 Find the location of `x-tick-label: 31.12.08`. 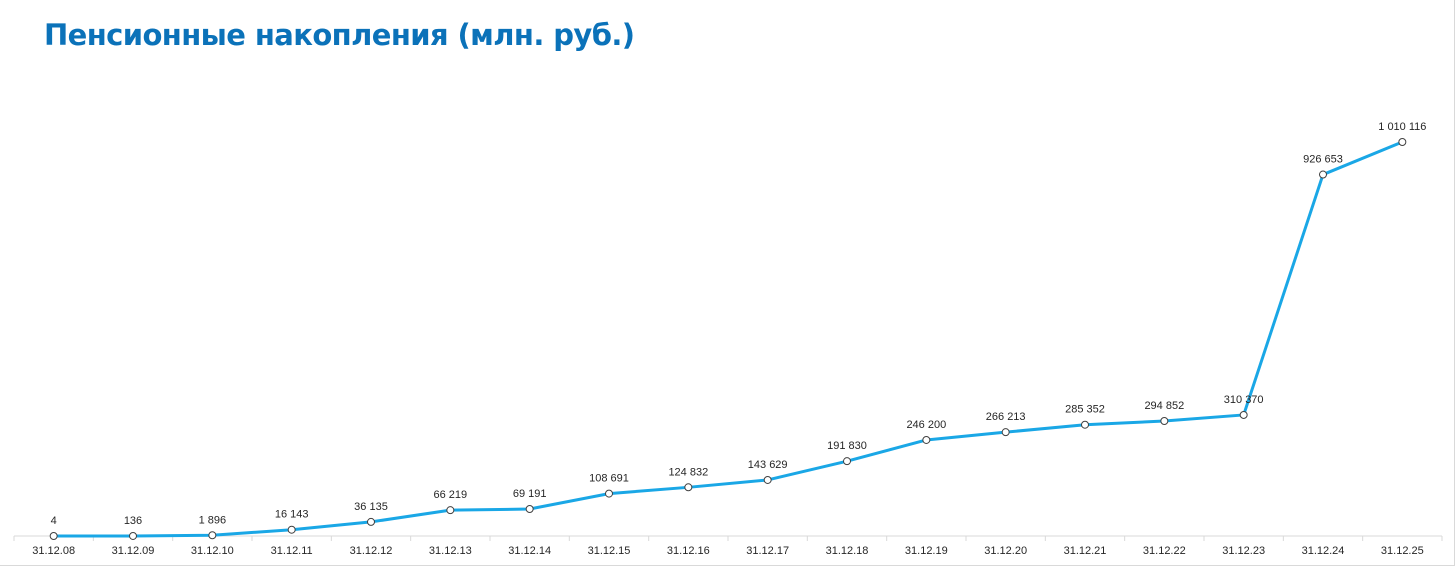

x-tick-label: 31.12.08 is located at coordinates (53, 551).